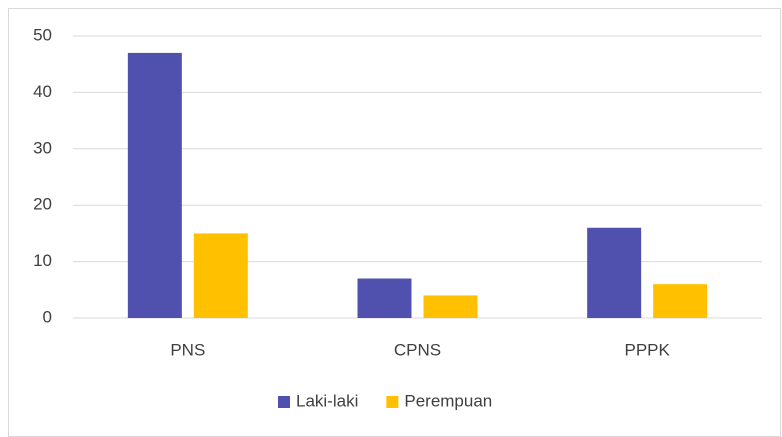 Image resolution: width=782 pixels, height=437 pixels. I want to click on x-tick-label: CPNS, so click(417, 349).